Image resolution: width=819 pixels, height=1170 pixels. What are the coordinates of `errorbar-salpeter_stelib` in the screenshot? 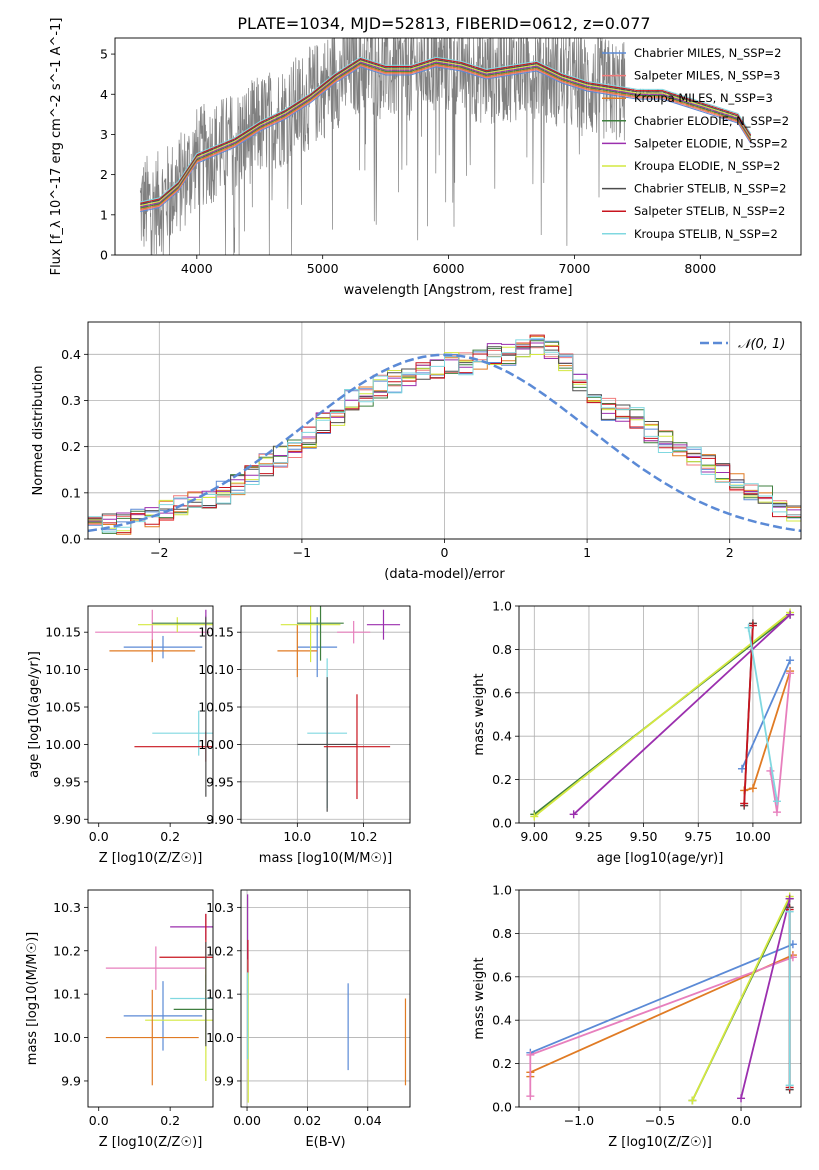 It's located at (357, 747).